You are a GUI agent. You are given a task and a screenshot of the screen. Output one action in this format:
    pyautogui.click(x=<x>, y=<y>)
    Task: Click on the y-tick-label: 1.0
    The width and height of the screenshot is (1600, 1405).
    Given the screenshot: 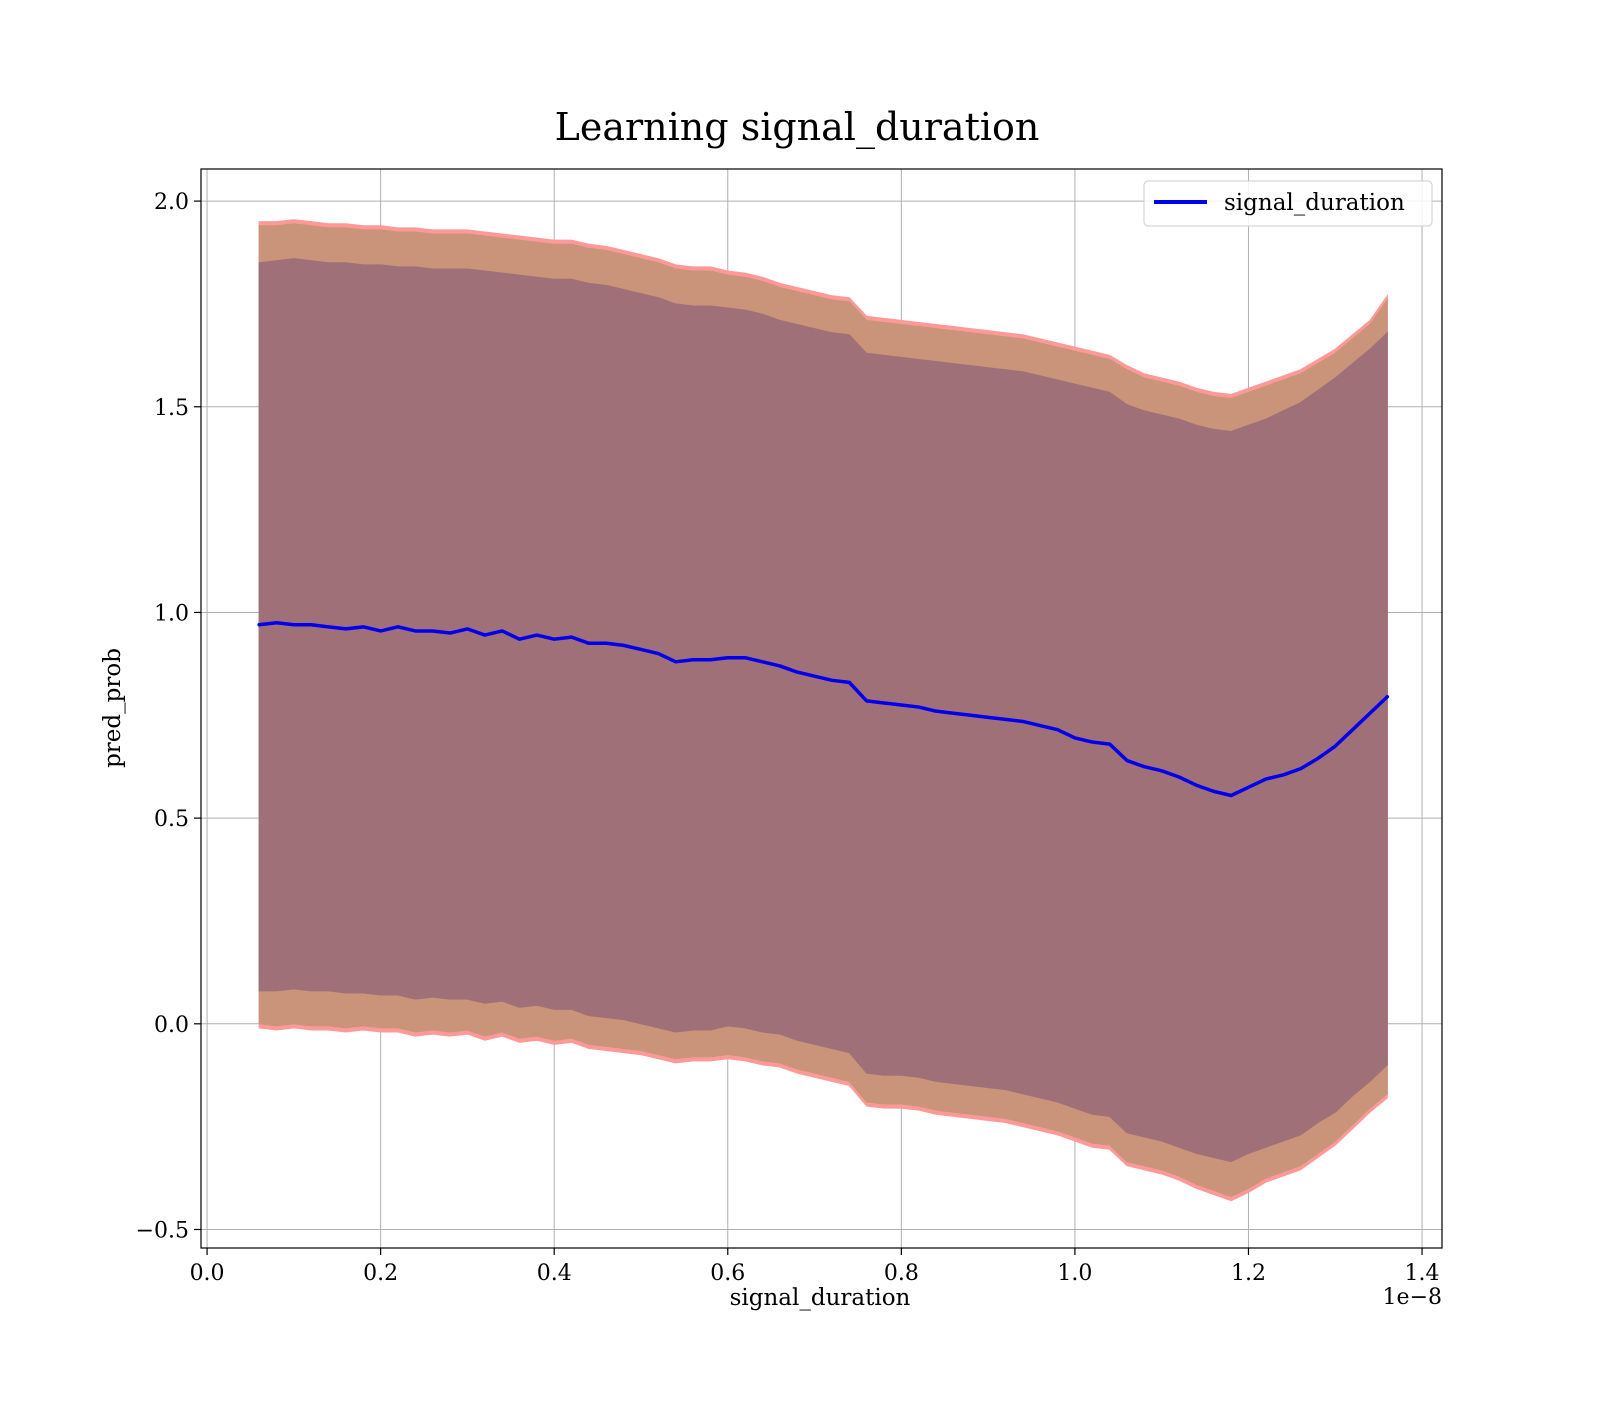 What is the action you would take?
    pyautogui.click(x=171, y=613)
    